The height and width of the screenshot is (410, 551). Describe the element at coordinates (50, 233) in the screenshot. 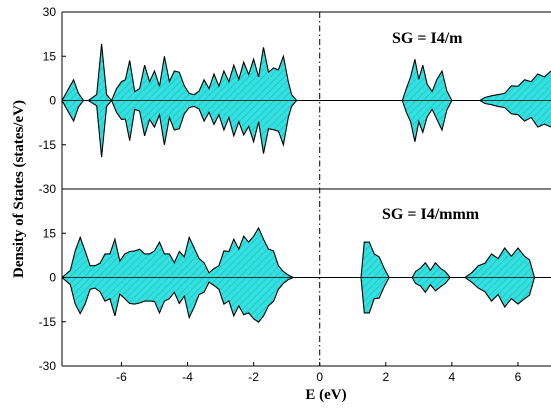

I see `y-tick-label-panel-1-1: 15` at that location.